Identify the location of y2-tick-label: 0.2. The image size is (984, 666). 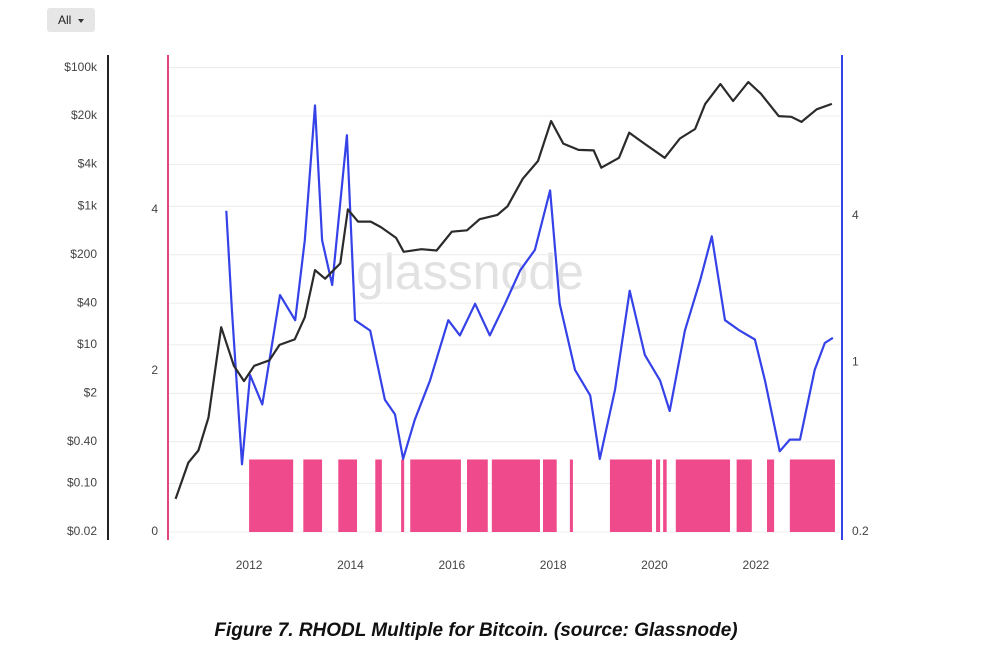
(860, 531).